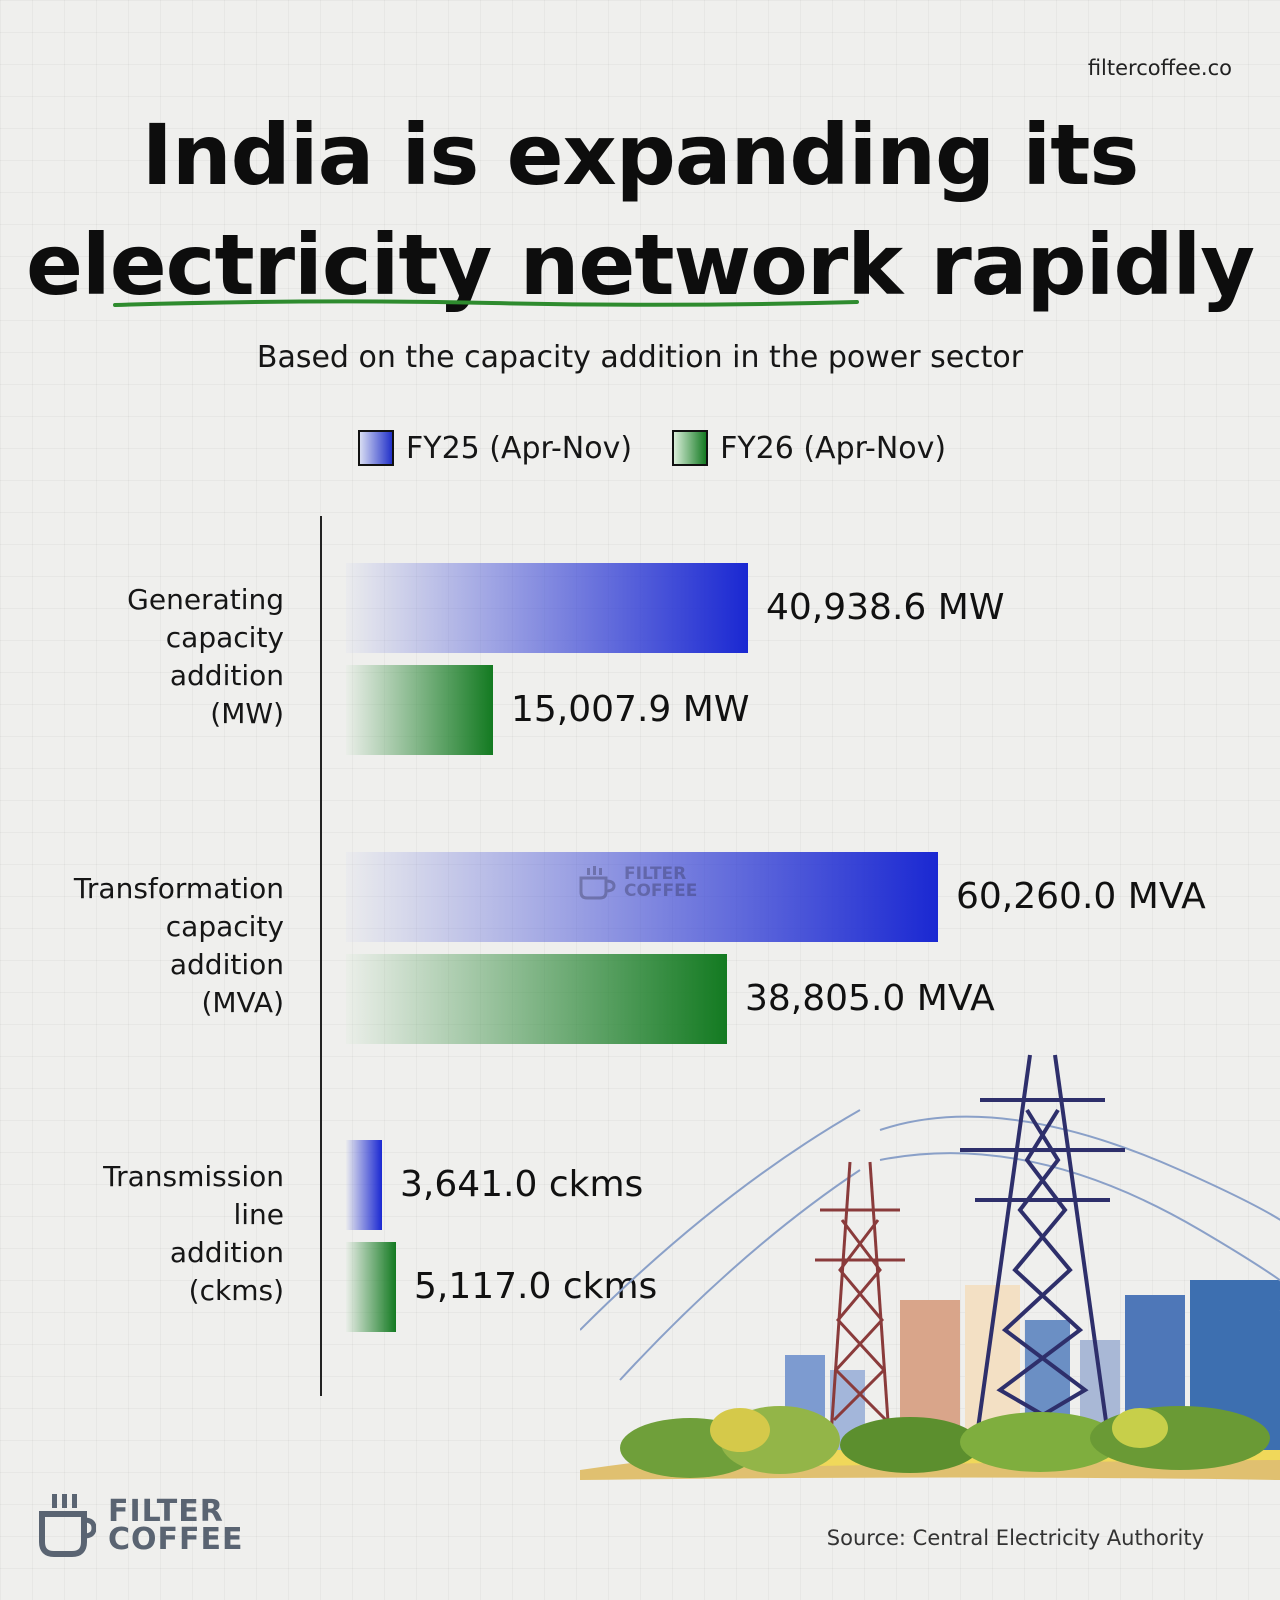  Describe the element at coordinates (1159, 68) in the screenshot. I see `site-url: filtercoffee.co` at that location.